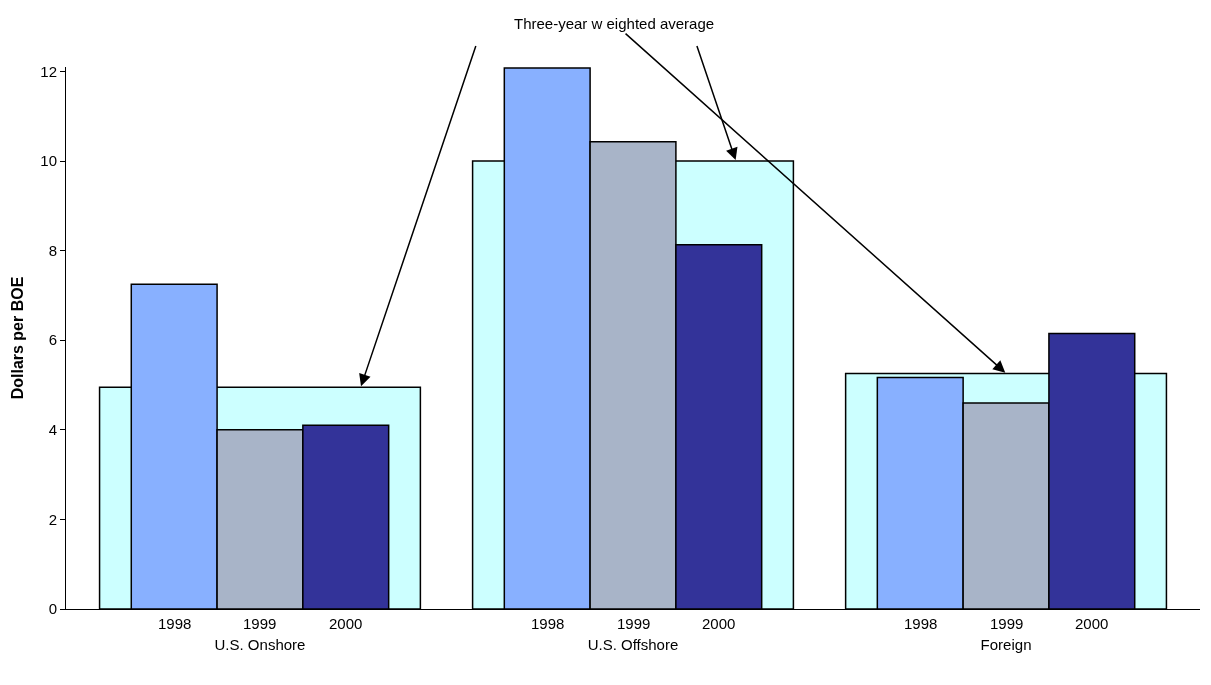  Describe the element at coordinates (52, 340) in the screenshot. I see `y-tick-label: 6` at that location.